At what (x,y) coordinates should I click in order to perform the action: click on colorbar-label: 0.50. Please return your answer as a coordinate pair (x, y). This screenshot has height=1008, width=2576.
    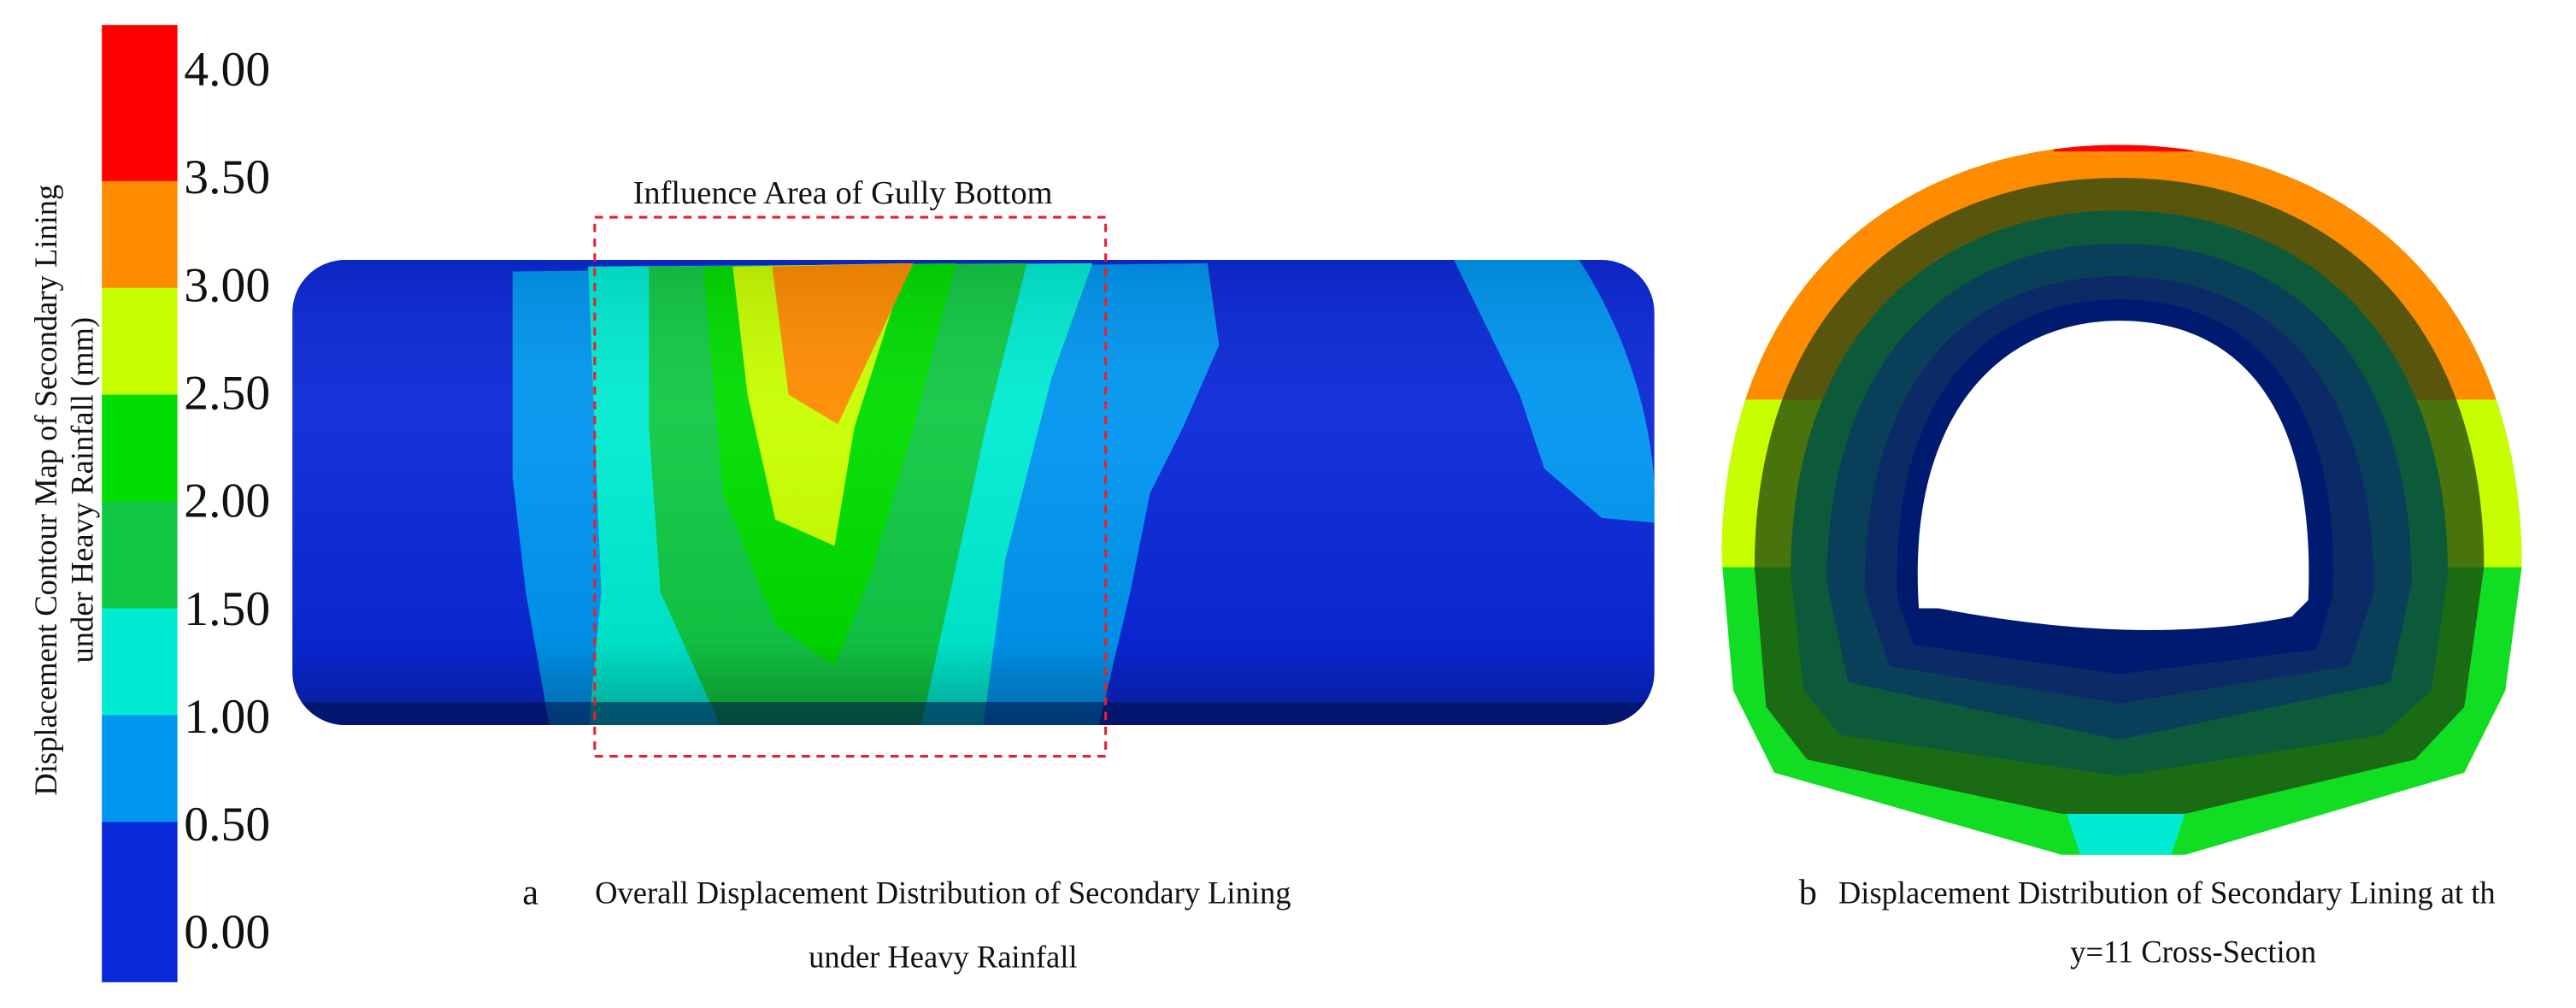
    Looking at the image, I should click on (227, 825).